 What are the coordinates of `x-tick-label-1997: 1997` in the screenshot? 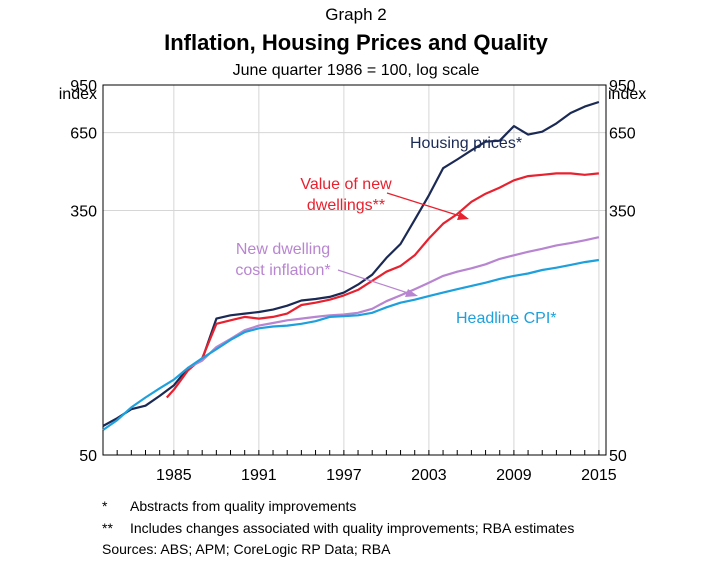 It's located at (344, 475).